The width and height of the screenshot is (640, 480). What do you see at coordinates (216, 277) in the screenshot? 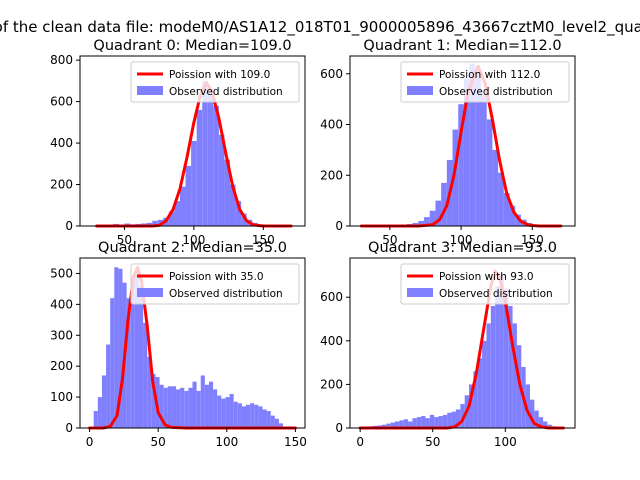
I see `legend-label-poisson: Poission with 35.0` at bounding box center [216, 277].